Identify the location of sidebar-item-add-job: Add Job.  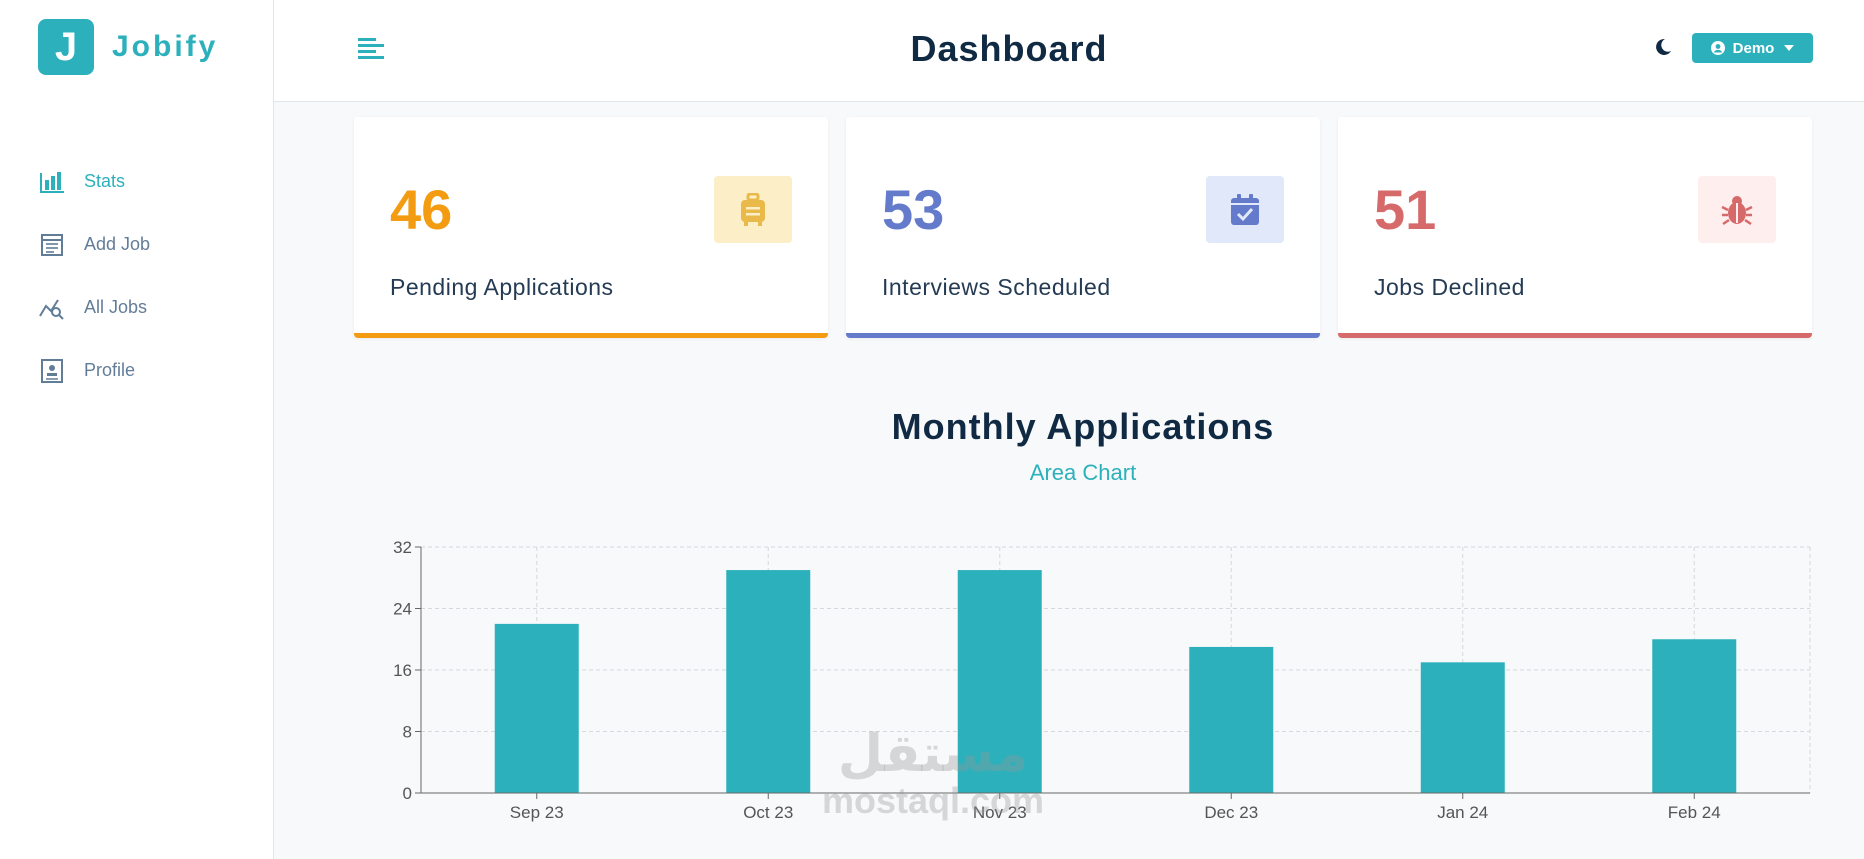
(94, 244).